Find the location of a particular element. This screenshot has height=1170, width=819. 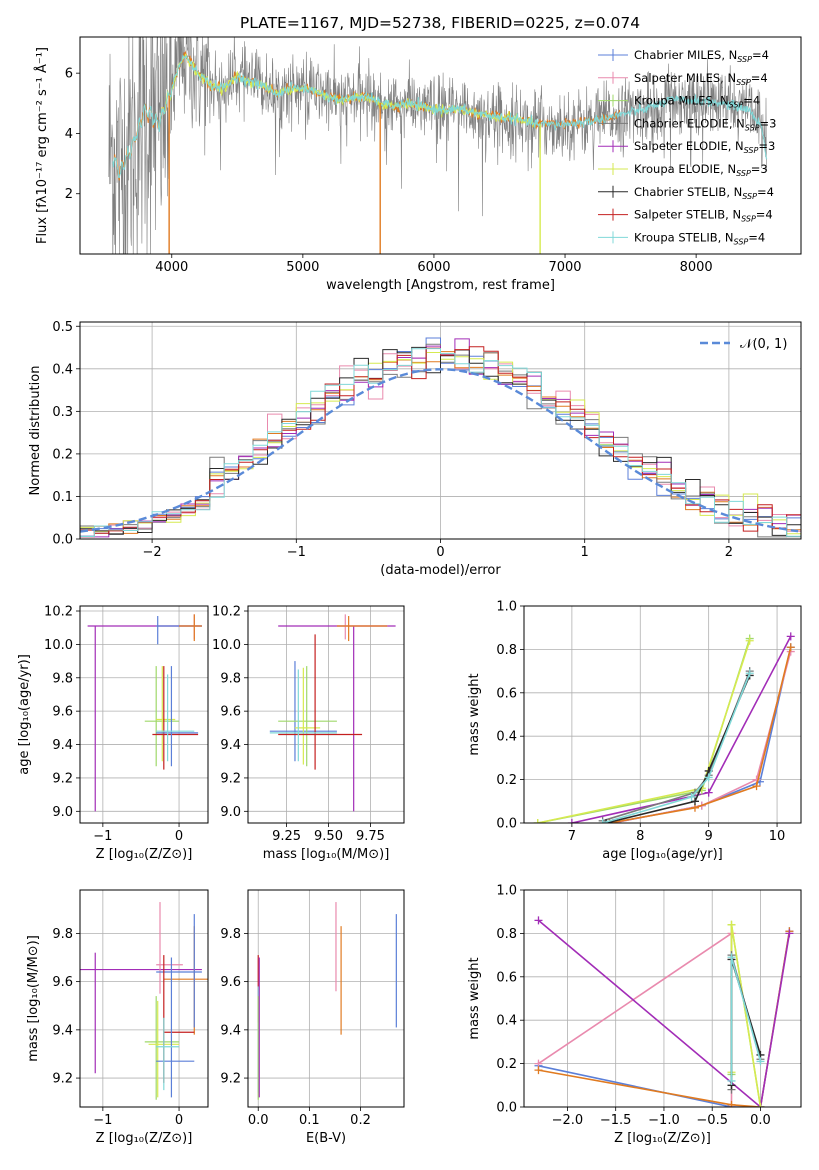

x-tick-label: 6000 is located at coordinates (433, 267).